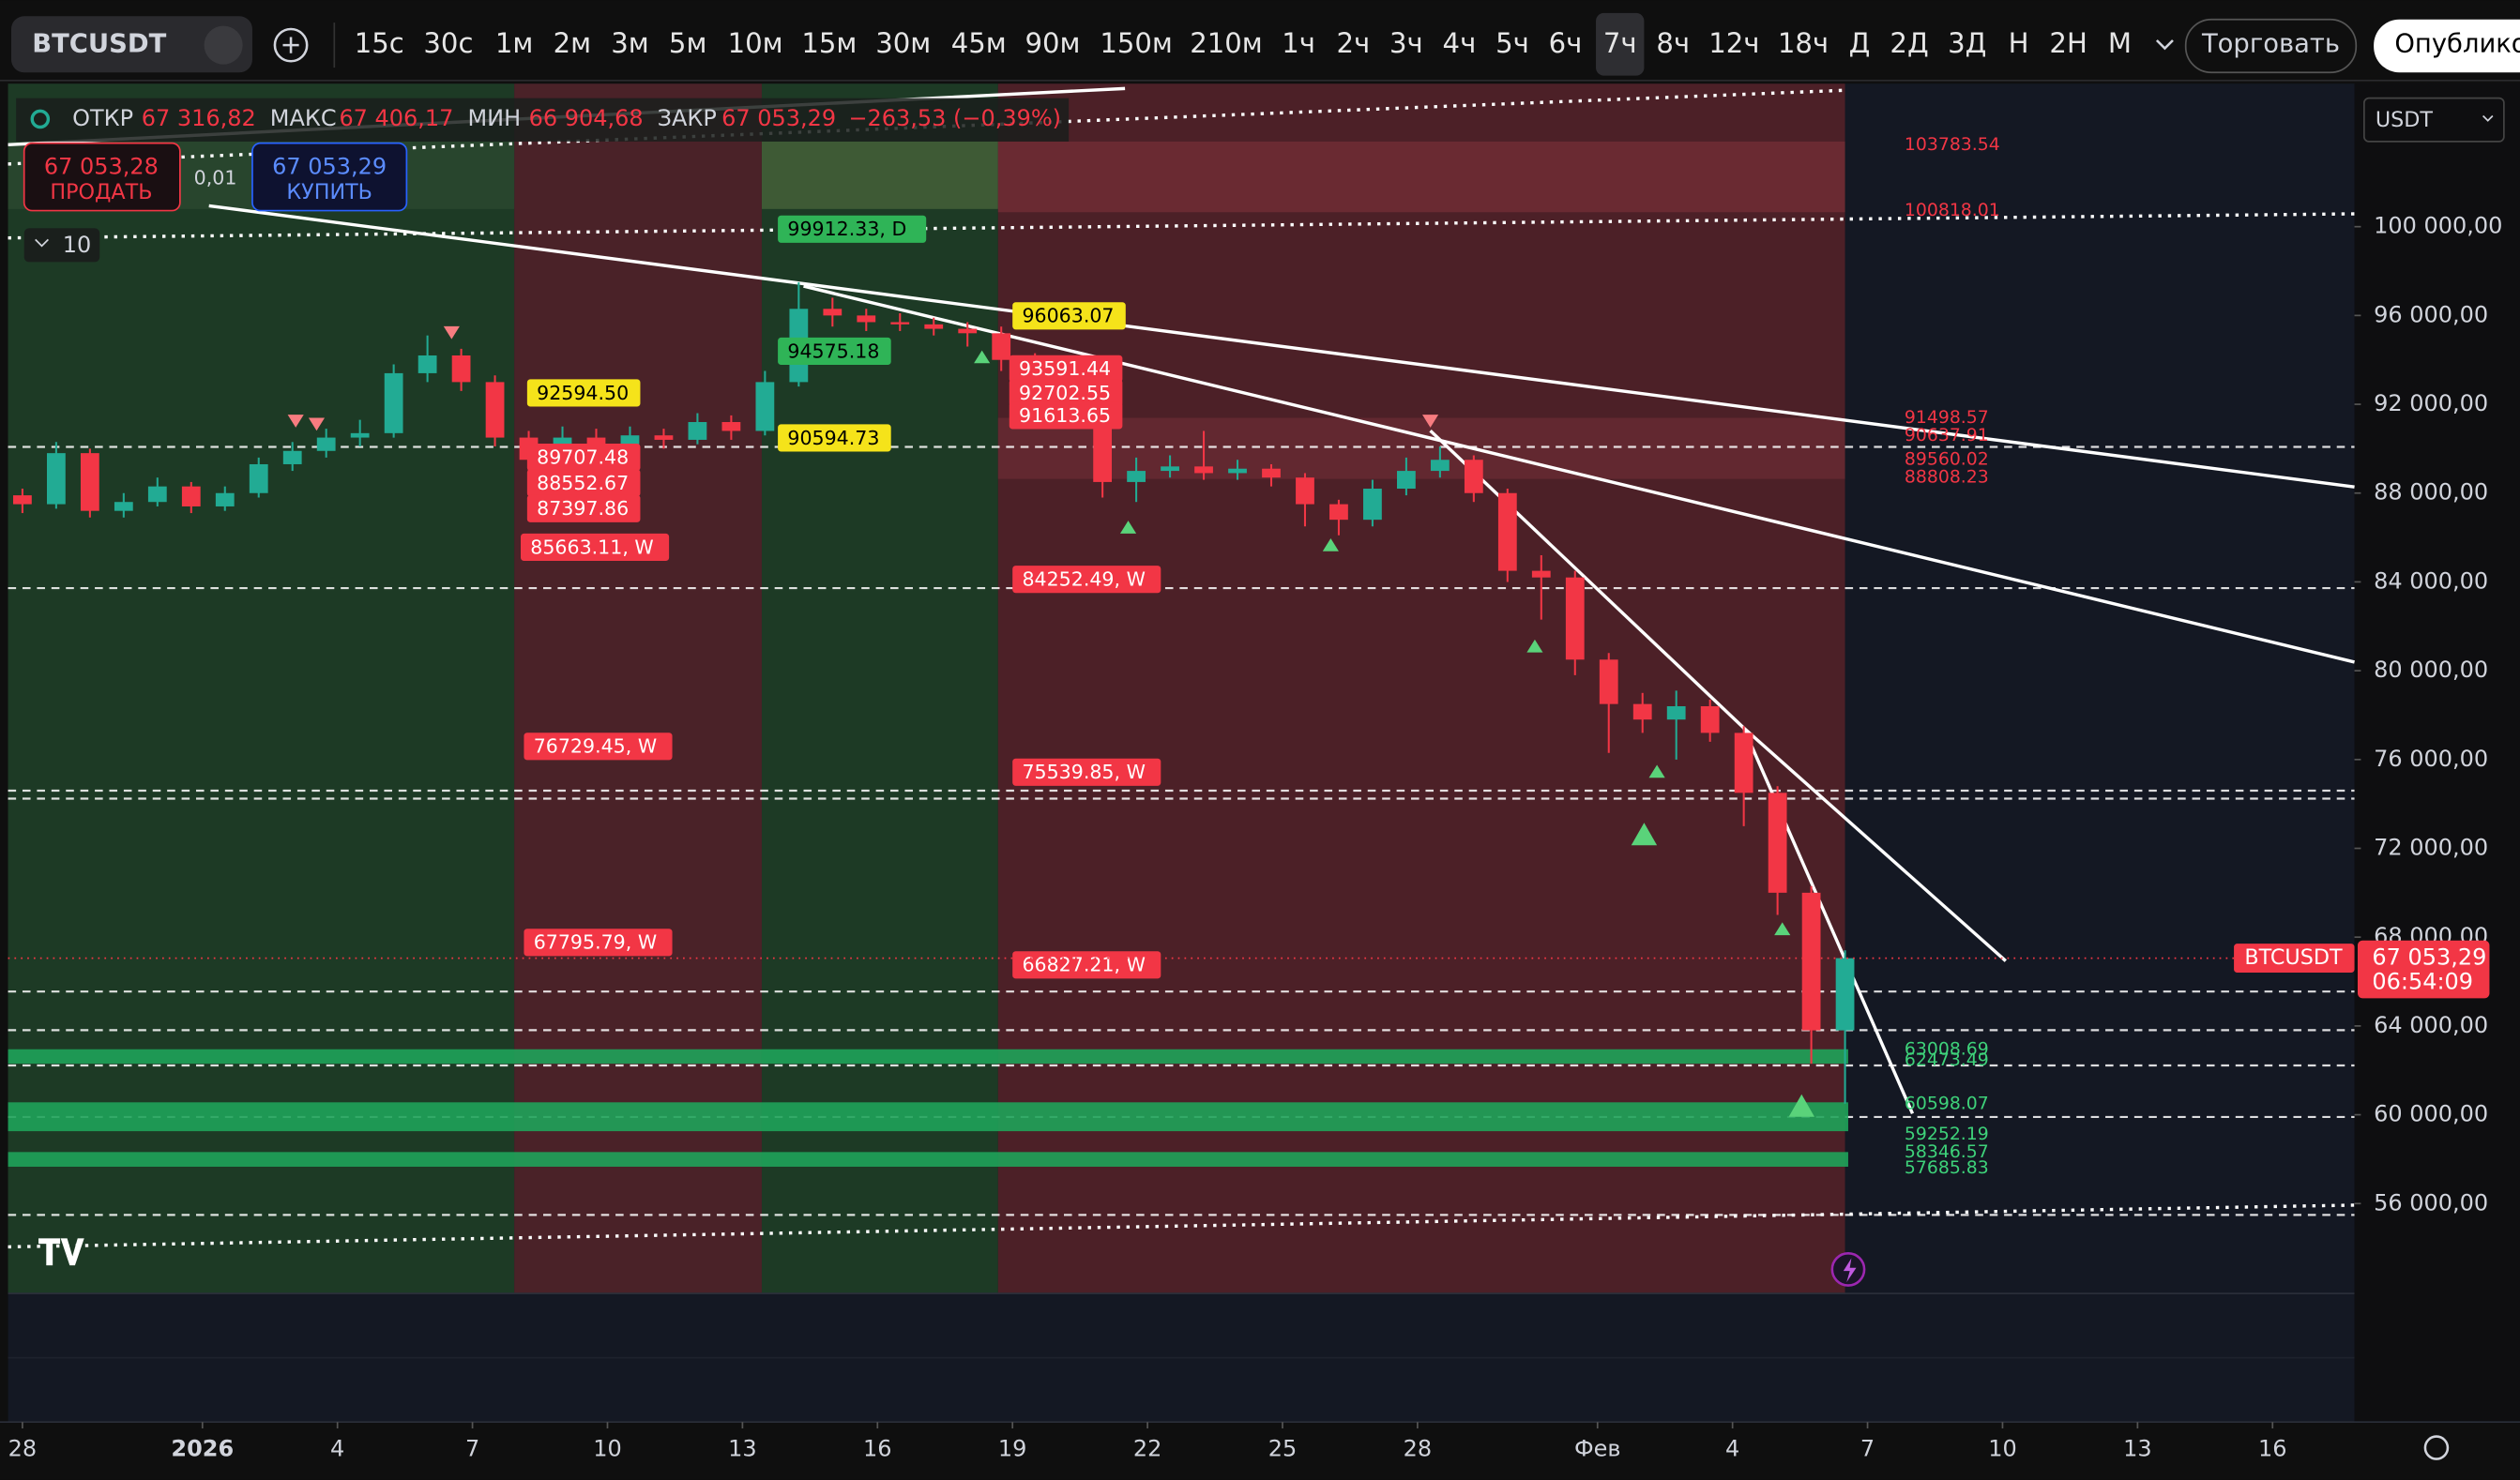  I want to click on annotation: 90594.73, so click(833, 438).